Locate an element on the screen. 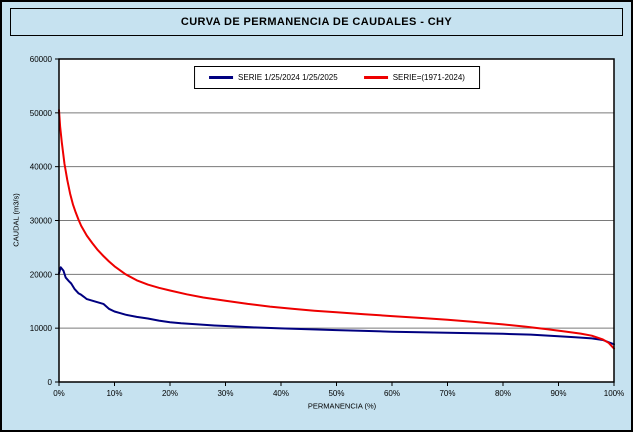 This screenshot has height=432, width=633. y-tick-label: 30000 is located at coordinates (41, 221).